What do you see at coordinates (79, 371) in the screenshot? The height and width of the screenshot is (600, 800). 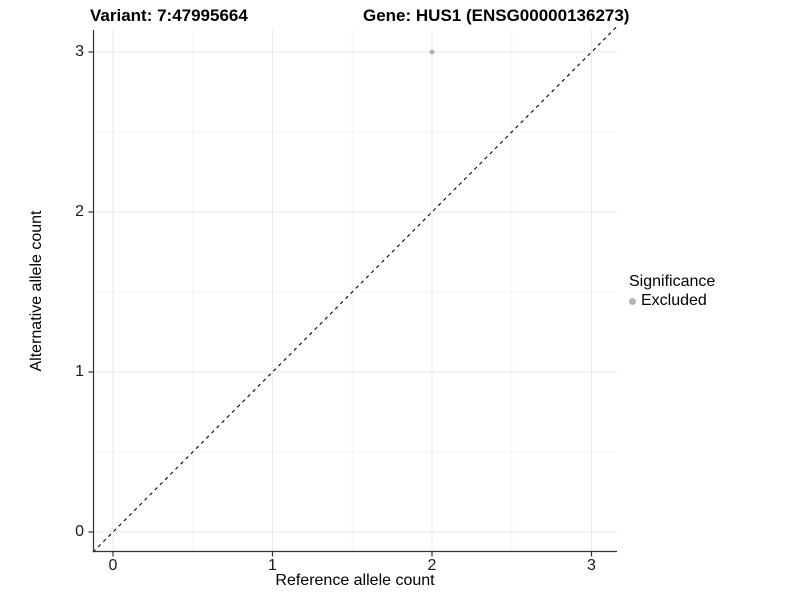 I see `y-tick-label: 1` at bounding box center [79, 371].